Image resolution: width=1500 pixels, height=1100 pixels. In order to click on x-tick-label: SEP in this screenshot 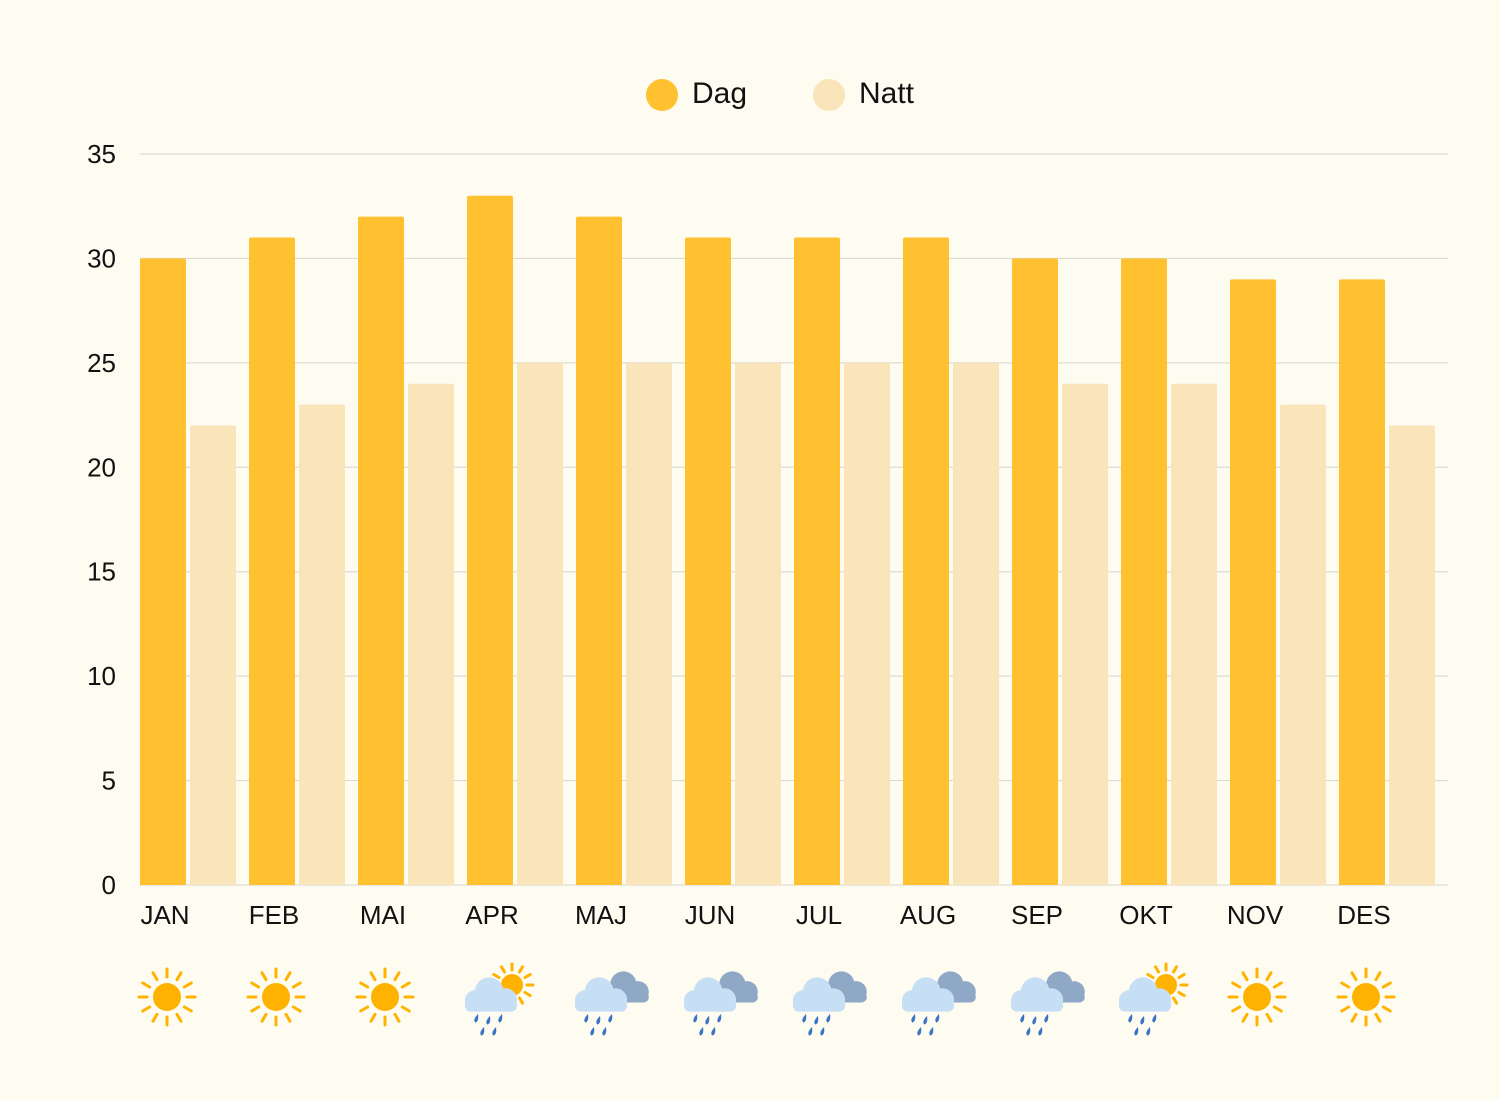, I will do `click(1037, 915)`.